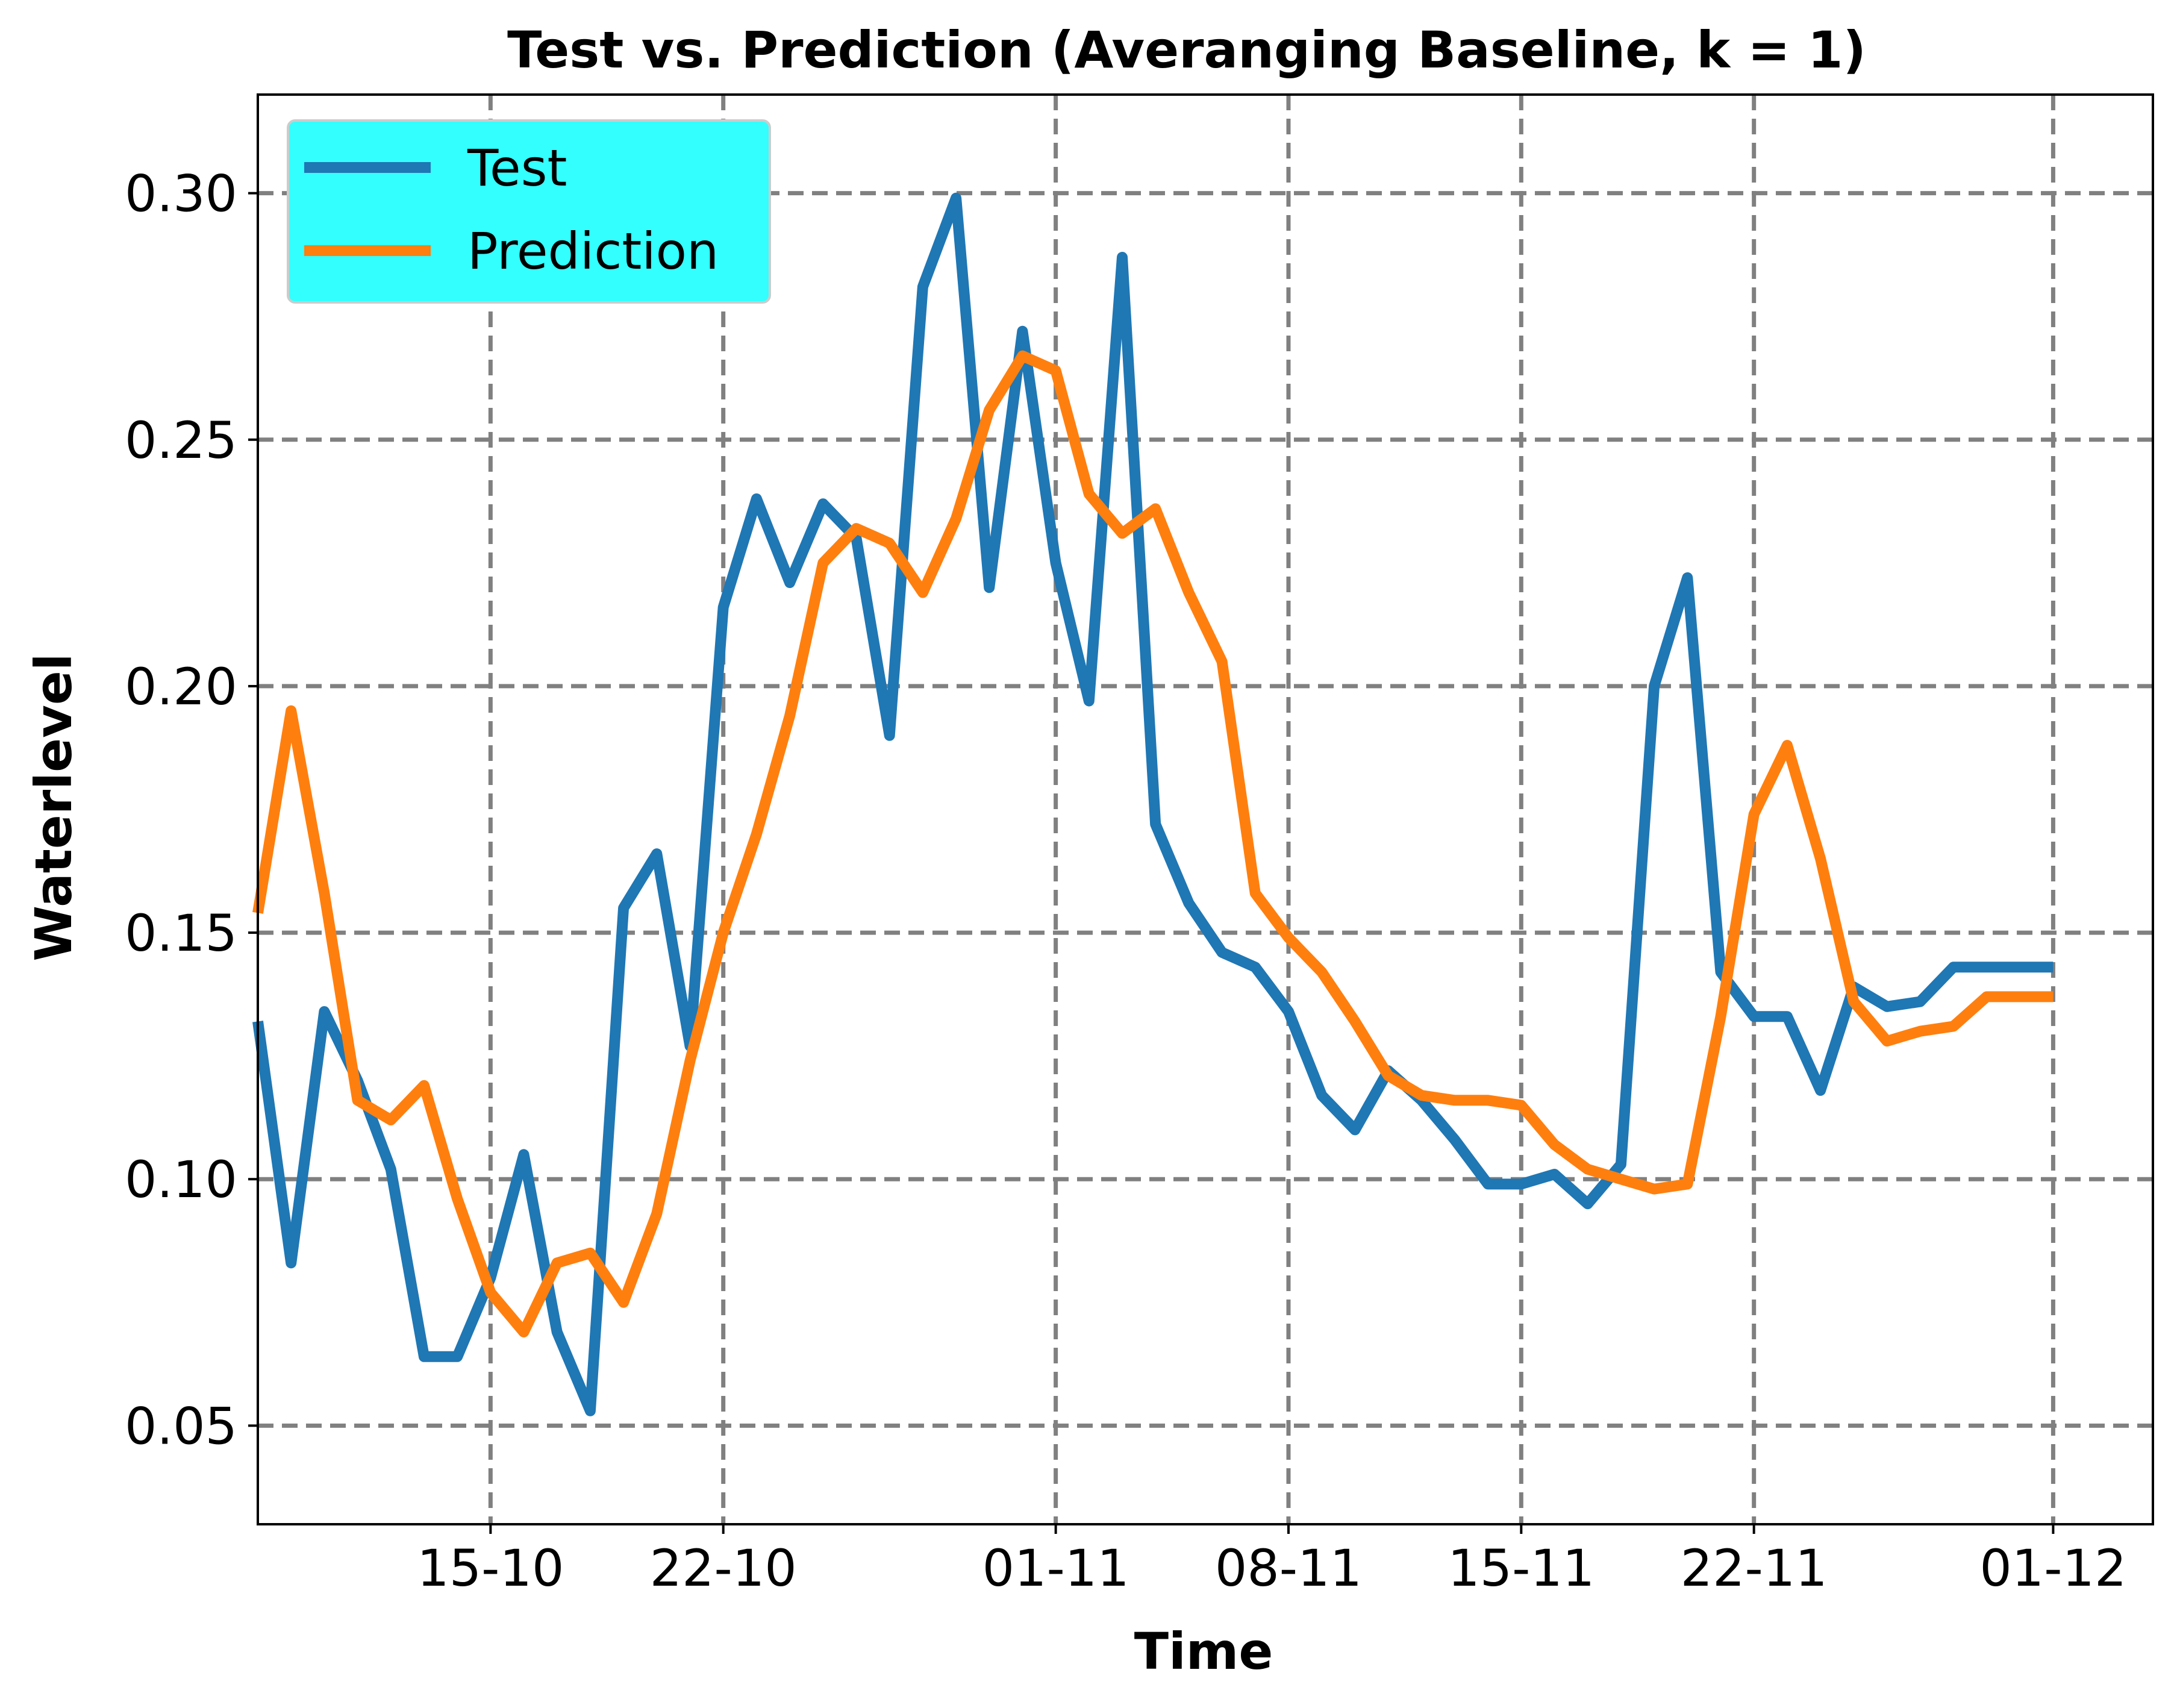  Describe the element at coordinates (2052, 1569) in the screenshot. I see `x-tick-label: 01-12` at that location.